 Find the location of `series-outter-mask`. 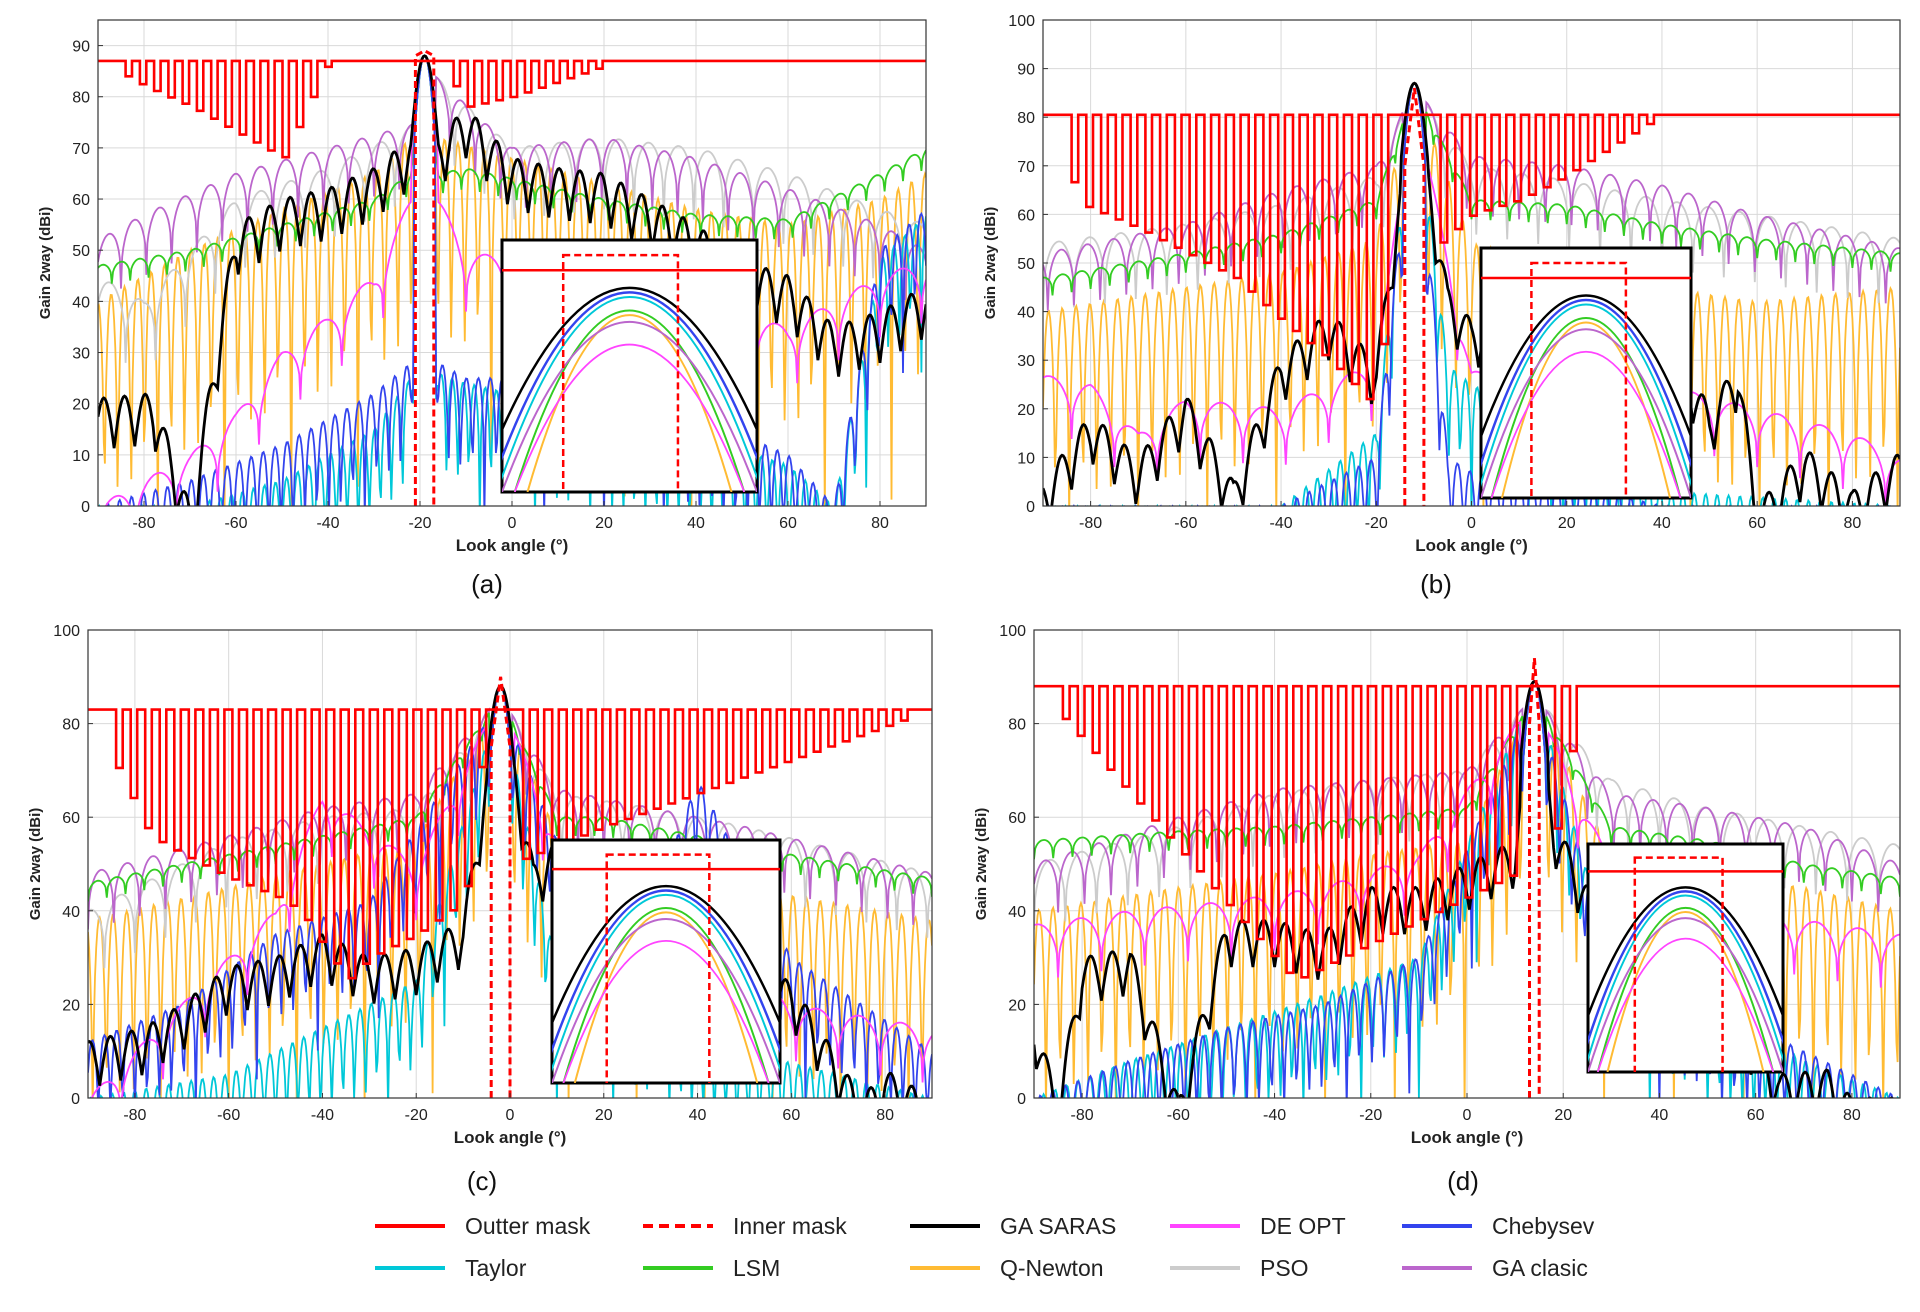

series-outter-mask is located at coordinates (512, 109).